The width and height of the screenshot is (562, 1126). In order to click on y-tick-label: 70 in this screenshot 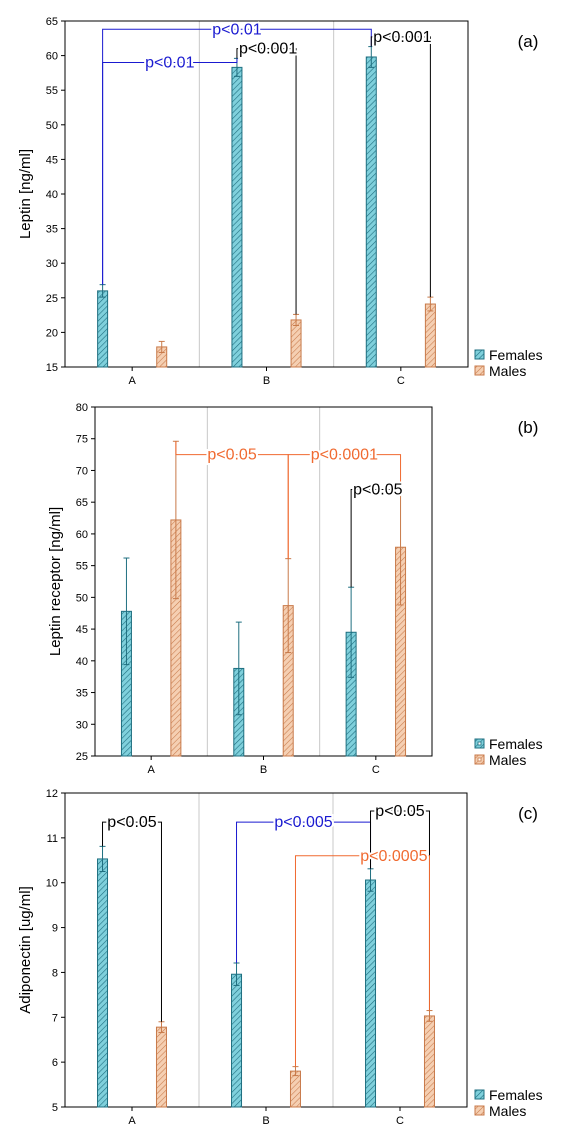, I will do `click(82, 471)`.